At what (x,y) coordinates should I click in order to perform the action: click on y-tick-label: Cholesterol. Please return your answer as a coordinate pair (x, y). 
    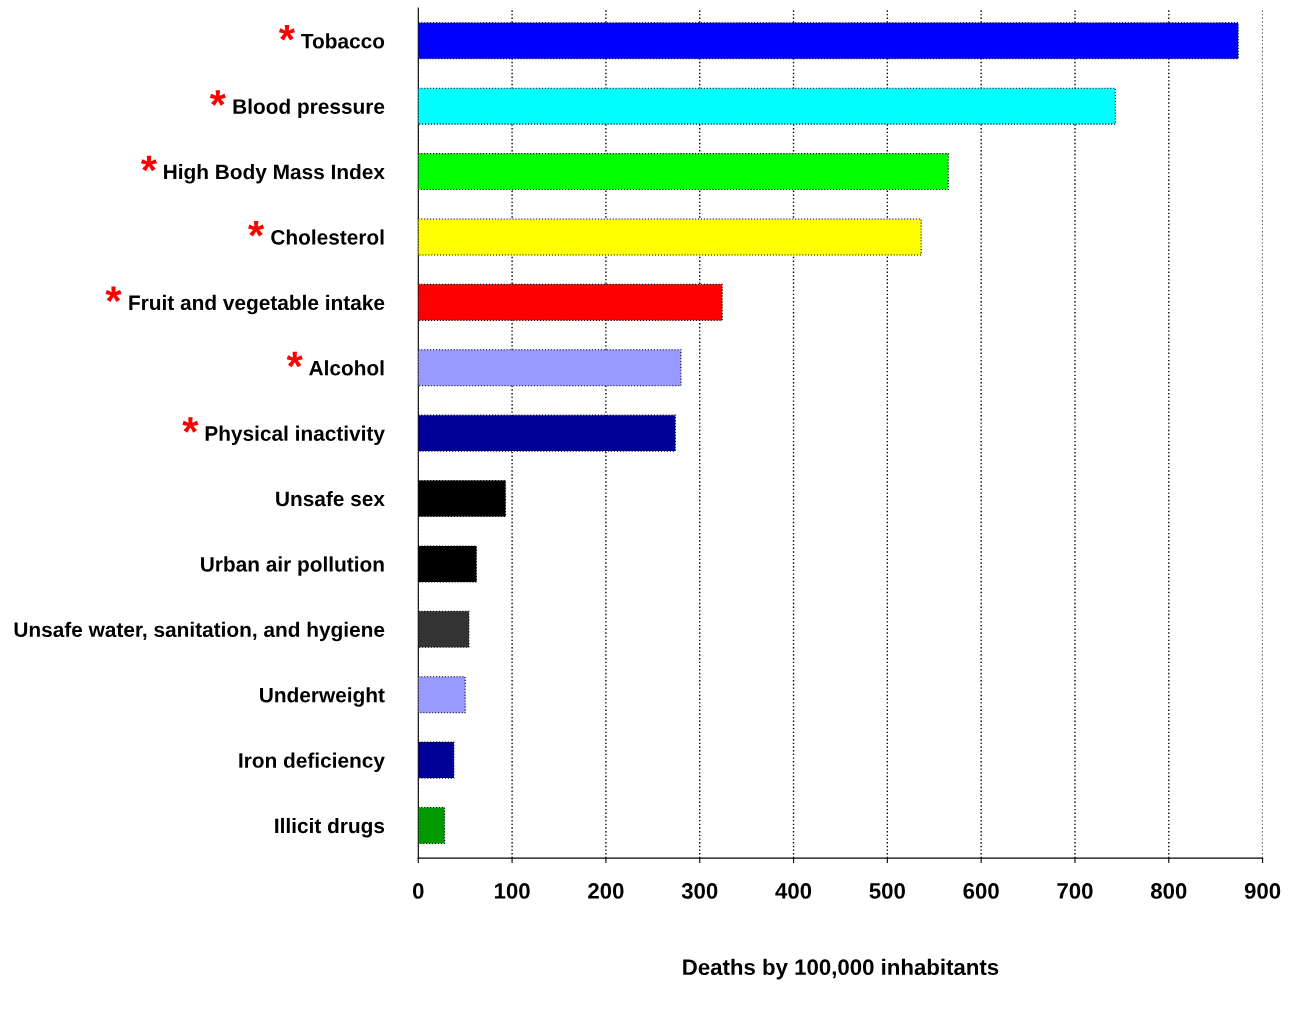
    Looking at the image, I should click on (327, 237).